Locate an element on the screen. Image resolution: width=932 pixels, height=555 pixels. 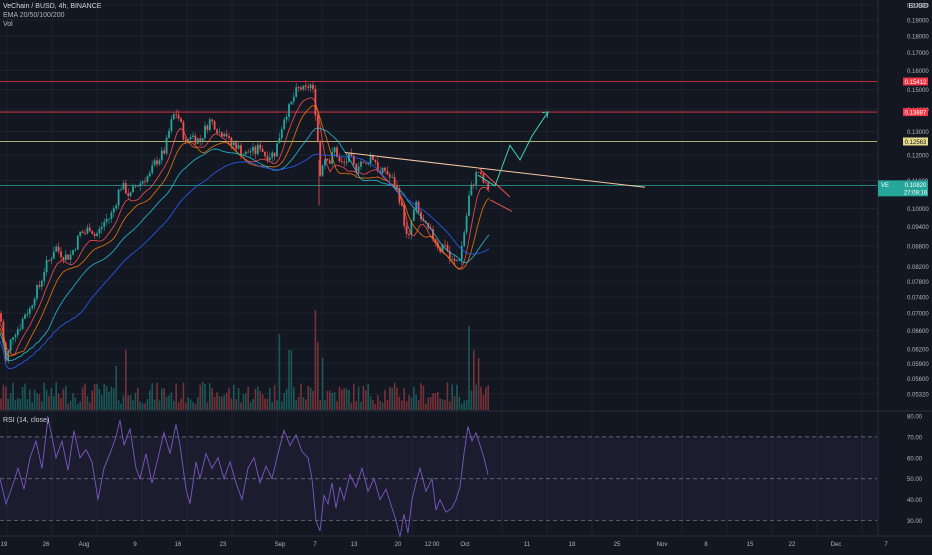
price-tick-label: 0.08800 is located at coordinates (918, 248).